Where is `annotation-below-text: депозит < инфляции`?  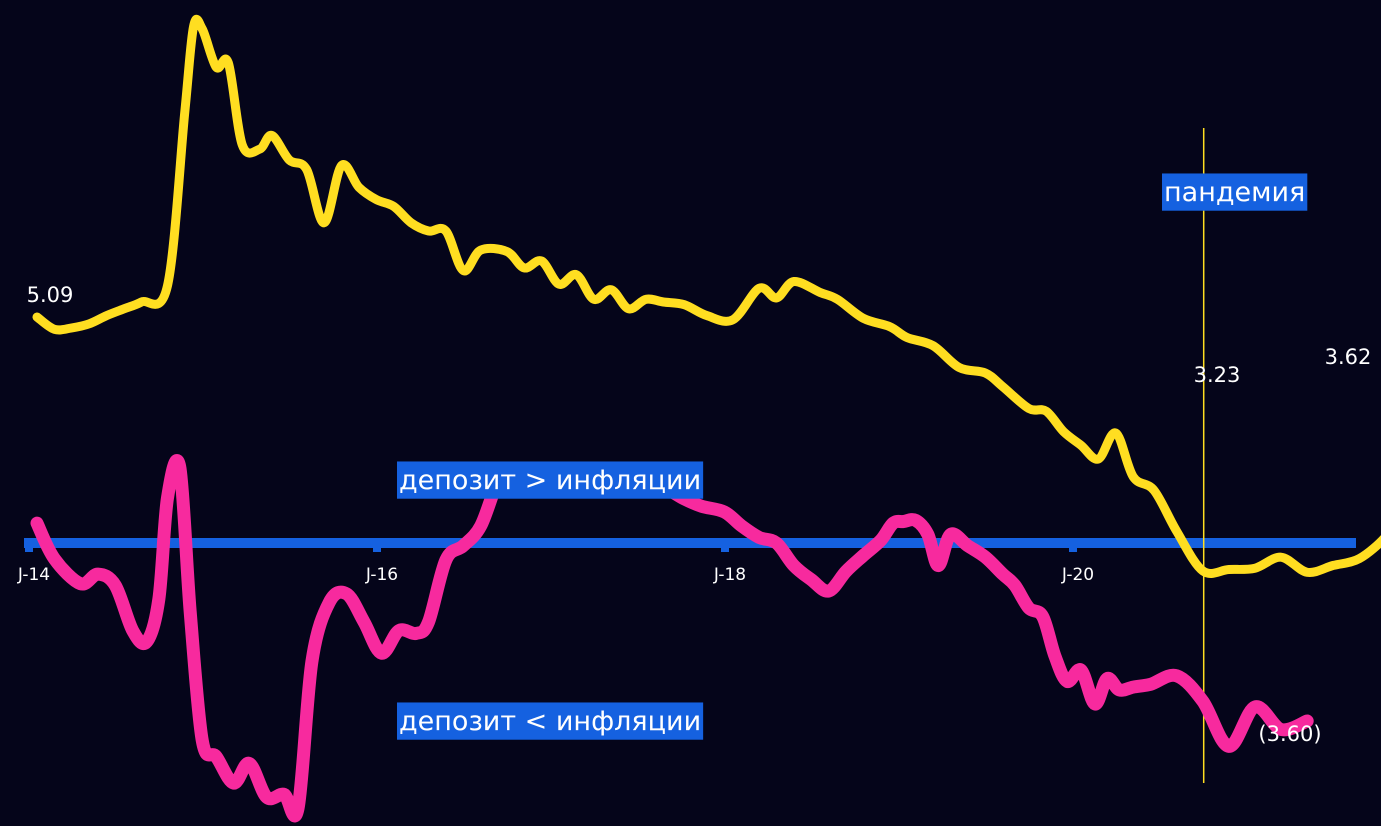 annotation-below-text: депозит < инфляции is located at coordinates (550, 721).